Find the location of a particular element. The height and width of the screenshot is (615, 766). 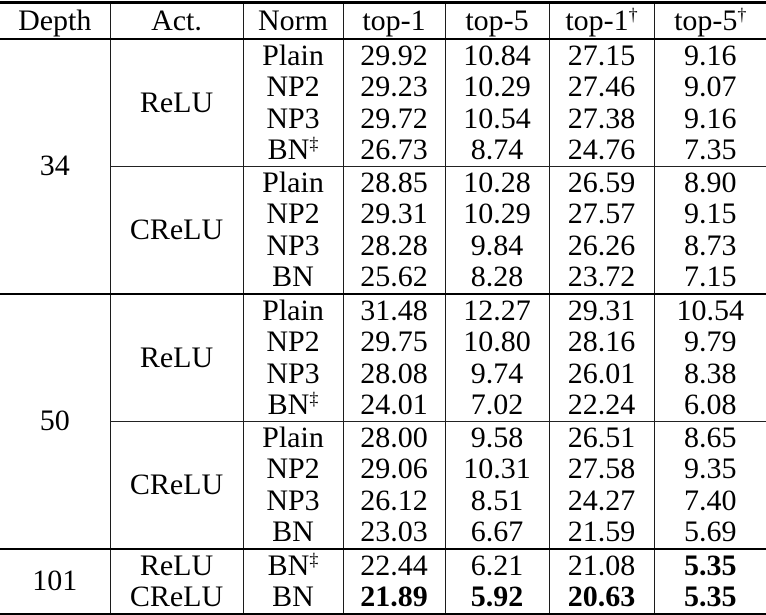

cell-label: 6.08 is located at coordinates (710, 405).